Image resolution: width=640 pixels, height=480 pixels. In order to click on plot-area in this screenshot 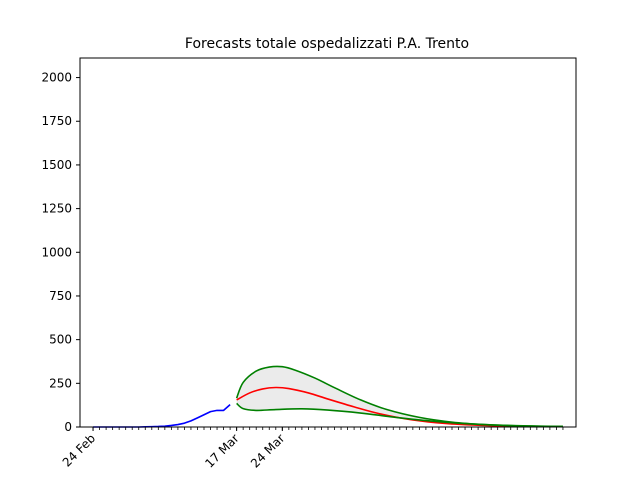, I will do `click(328, 396)`.